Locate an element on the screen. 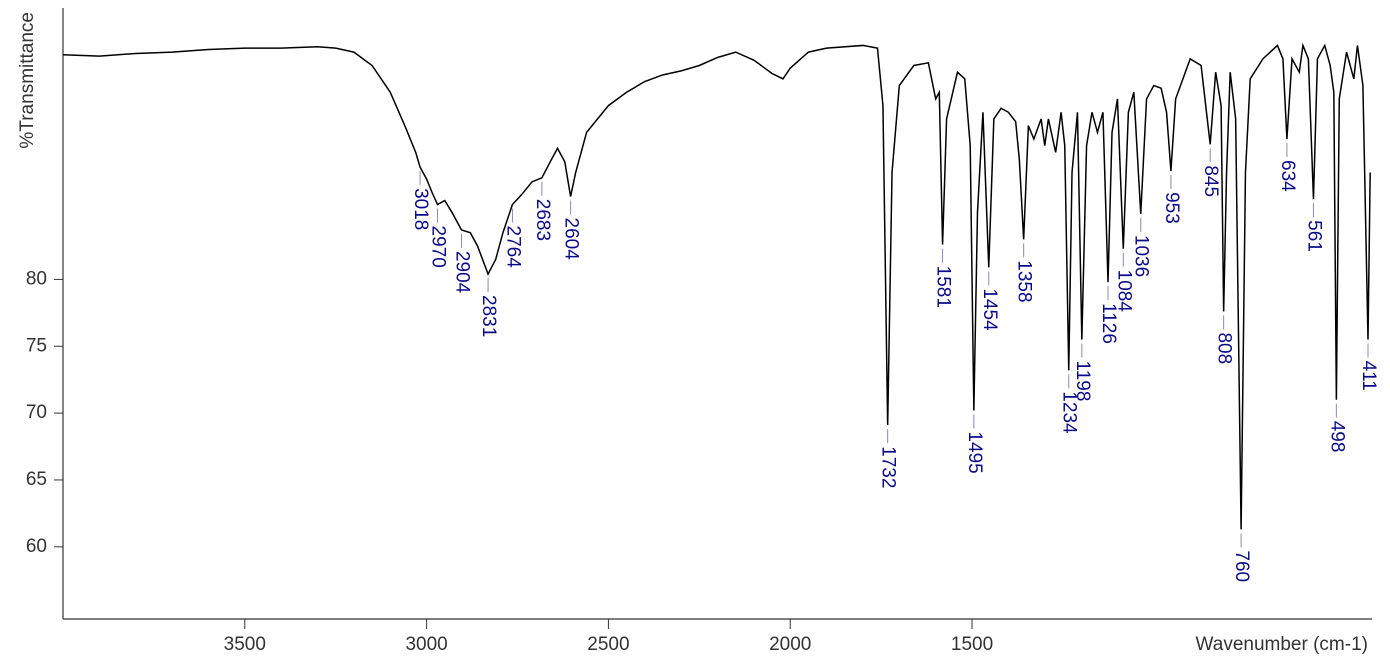  y-tick-label: 60 is located at coordinates (36, 546).